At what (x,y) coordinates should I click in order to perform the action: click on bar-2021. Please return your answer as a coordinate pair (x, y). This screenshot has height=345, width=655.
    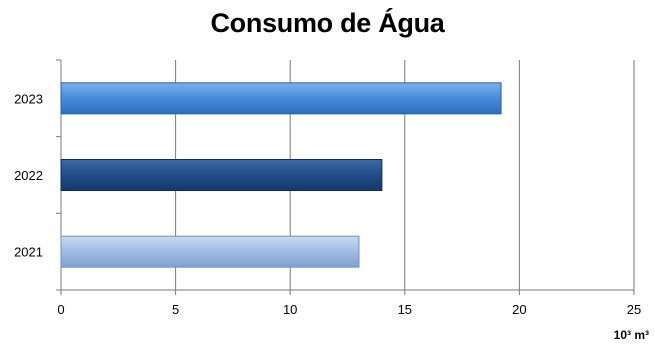
    Looking at the image, I should click on (210, 251).